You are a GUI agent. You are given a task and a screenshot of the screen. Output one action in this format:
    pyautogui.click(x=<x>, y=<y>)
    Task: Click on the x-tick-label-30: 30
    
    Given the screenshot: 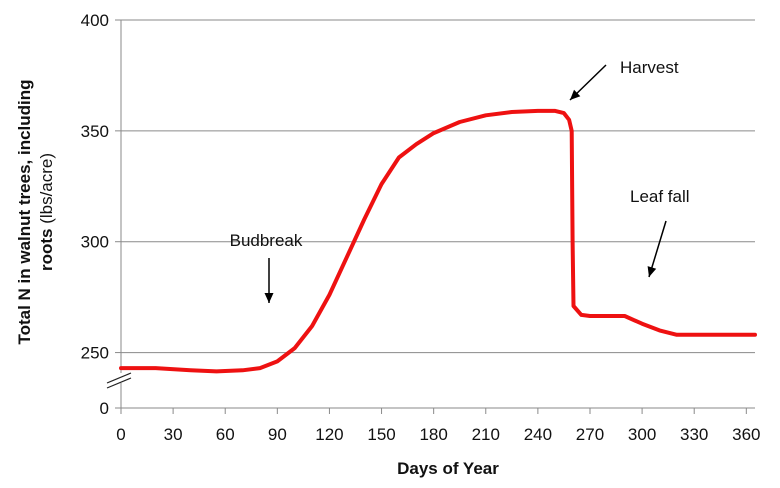 What is the action you would take?
    pyautogui.click(x=173, y=434)
    